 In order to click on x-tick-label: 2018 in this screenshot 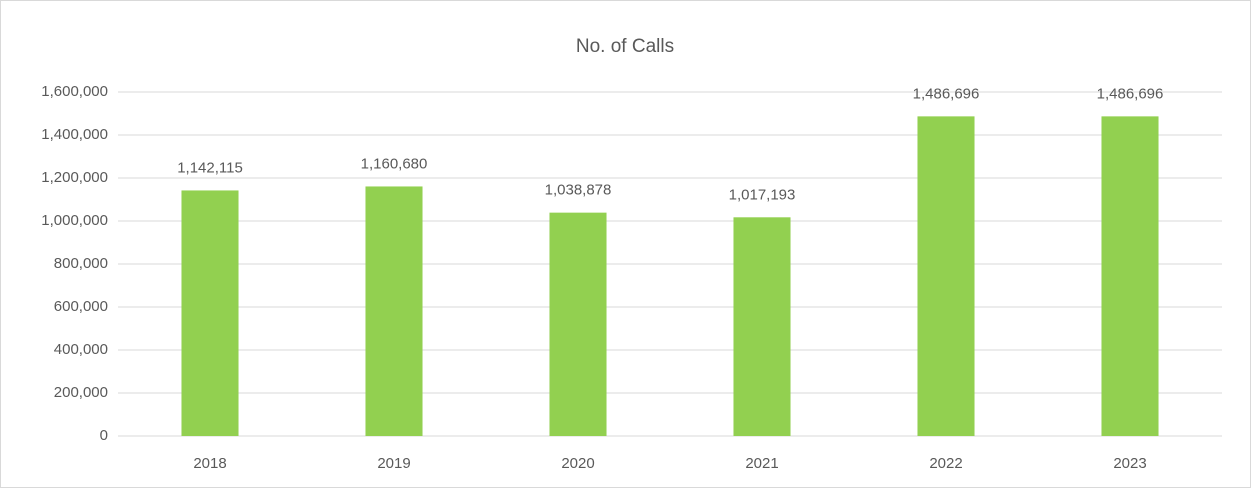, I will do `click(209, 463)`.